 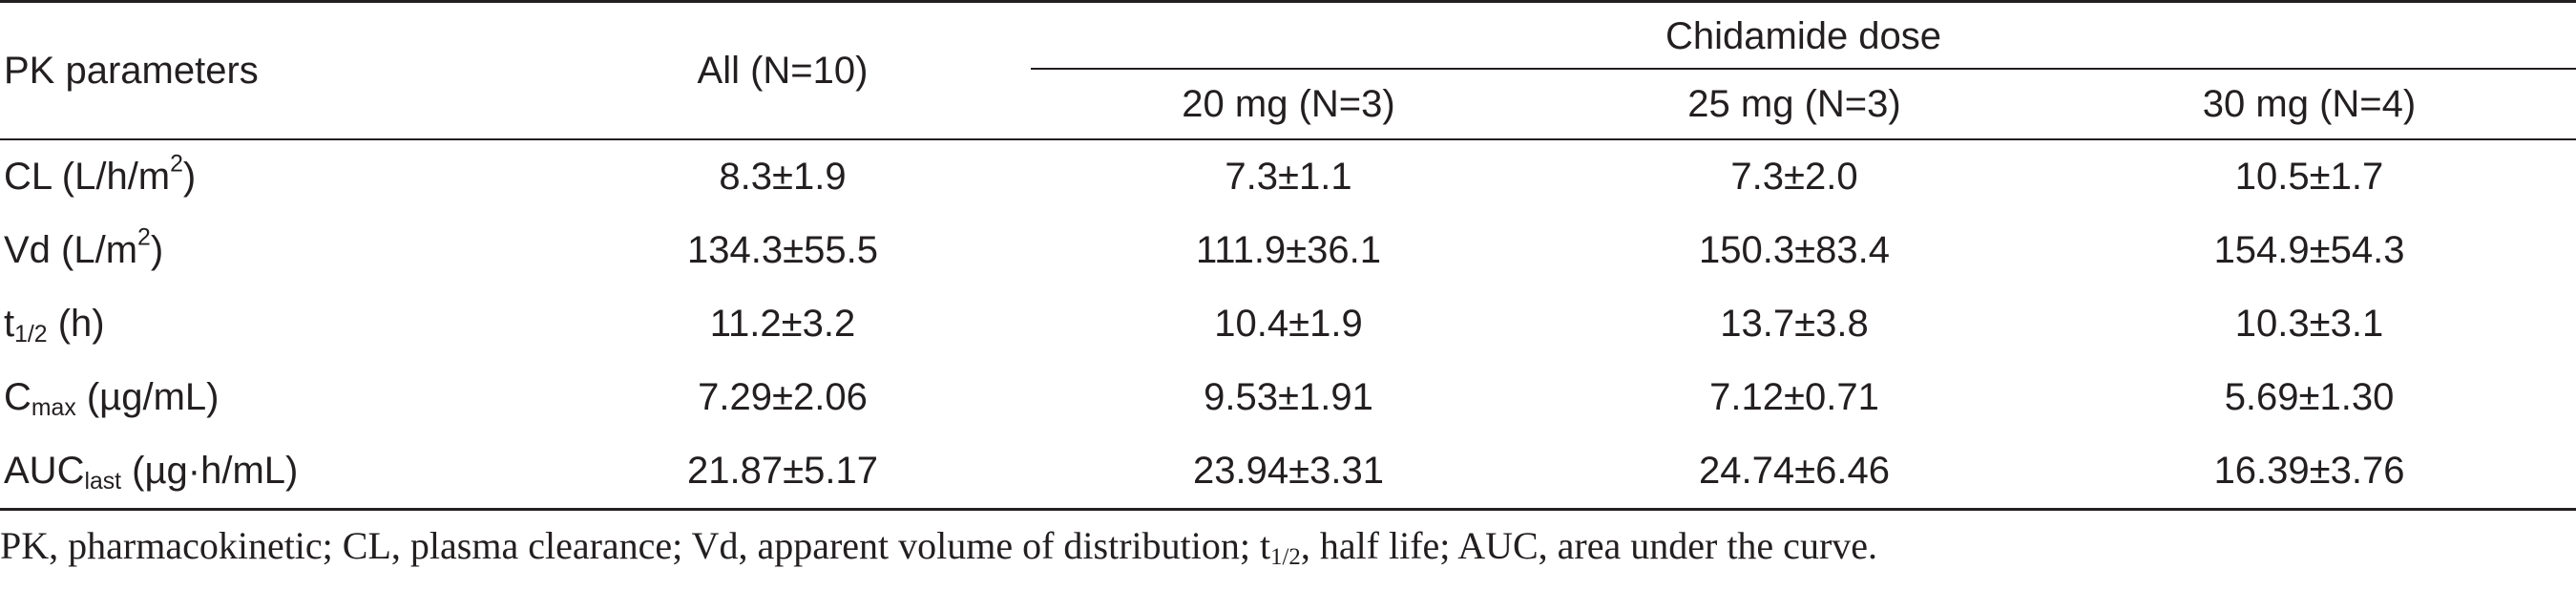 I want to click on row-parameter-label: CL (L/h/m2), so click(x=267, y=177).